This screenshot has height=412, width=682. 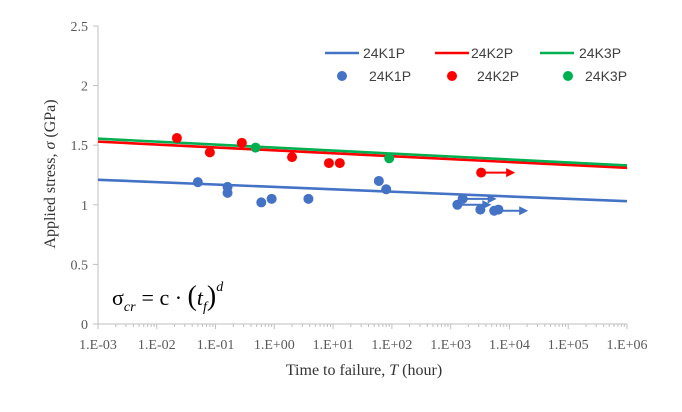 I want to click on x-tick-label: 1.E+05, so click(x=568, y=345).